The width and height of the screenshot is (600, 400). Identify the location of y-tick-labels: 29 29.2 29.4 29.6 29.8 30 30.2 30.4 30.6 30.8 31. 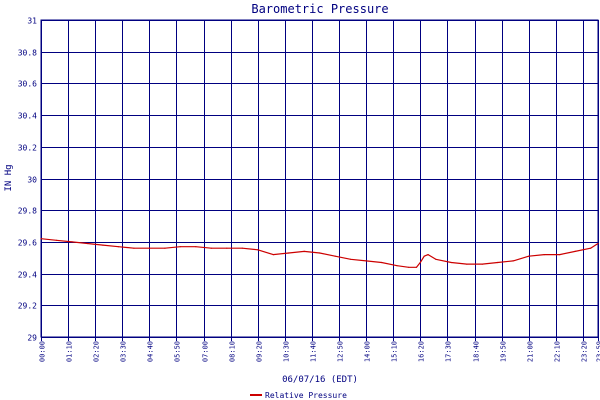
(27, 180).